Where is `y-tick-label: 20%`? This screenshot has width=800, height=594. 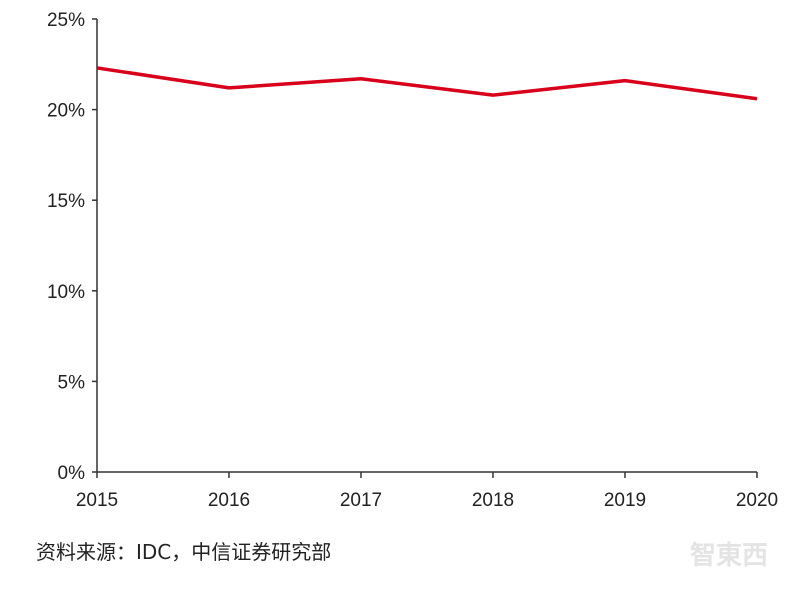
y-tick-label: 20% is located at coordinates (66, 111).